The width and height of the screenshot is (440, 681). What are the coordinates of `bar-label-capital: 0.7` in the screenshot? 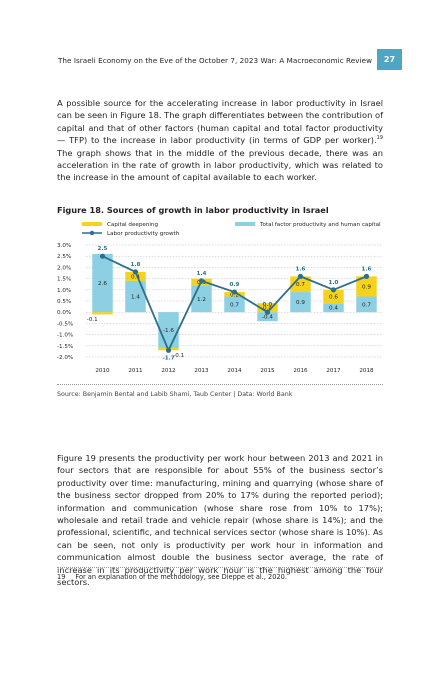 It's located at (300, 285).